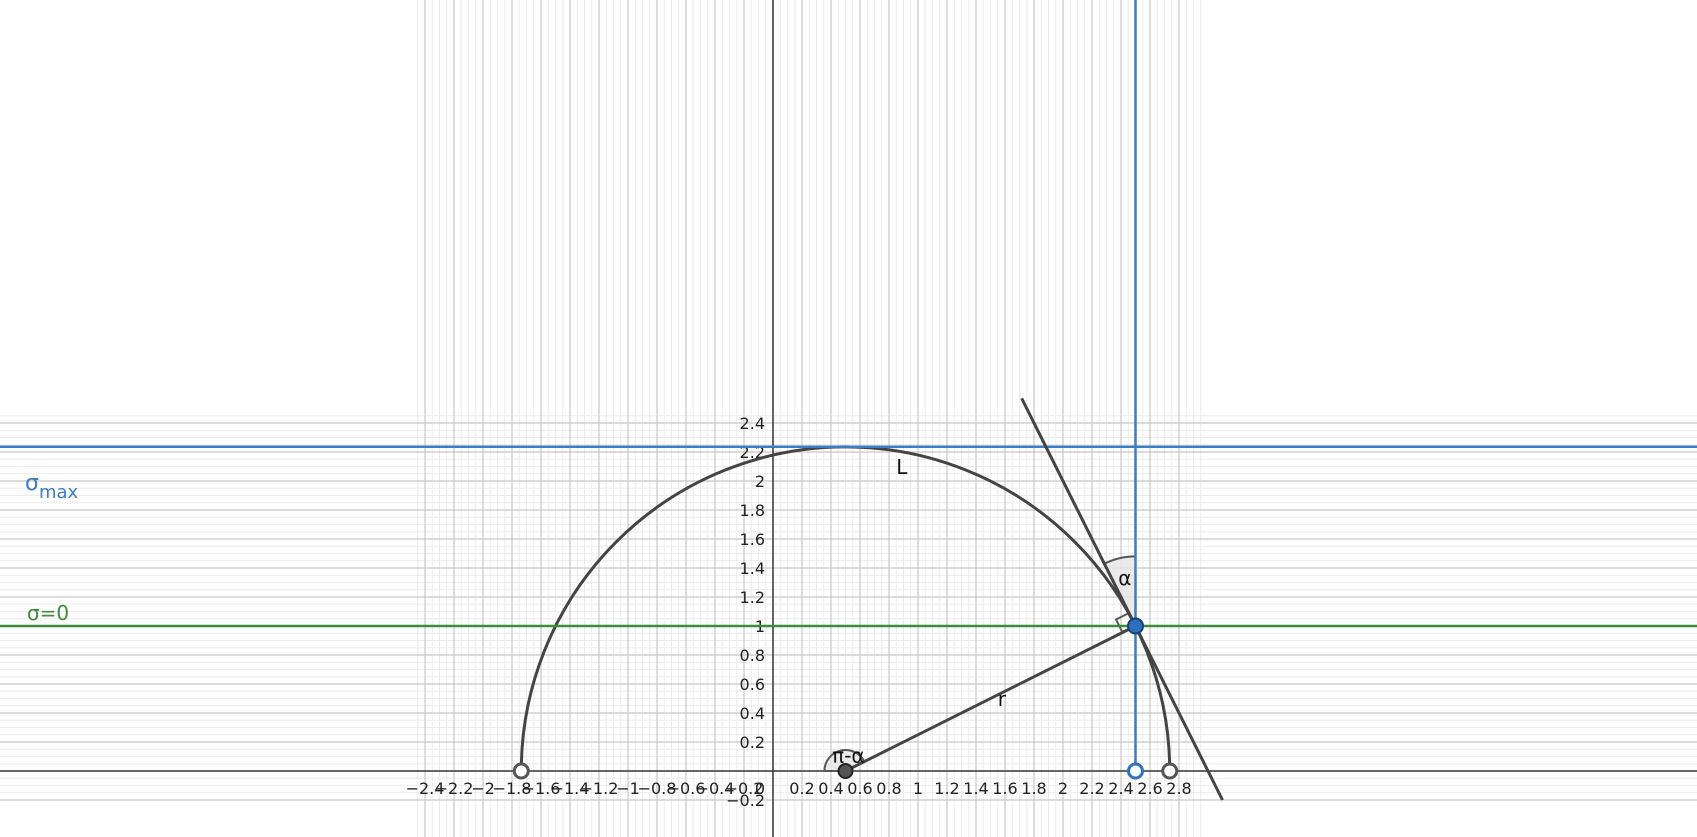  What do you see at coordinates (1149, 788) in the screenshot?
I see `x-tick-label: 2.6` at bounding box center [1149, 788].